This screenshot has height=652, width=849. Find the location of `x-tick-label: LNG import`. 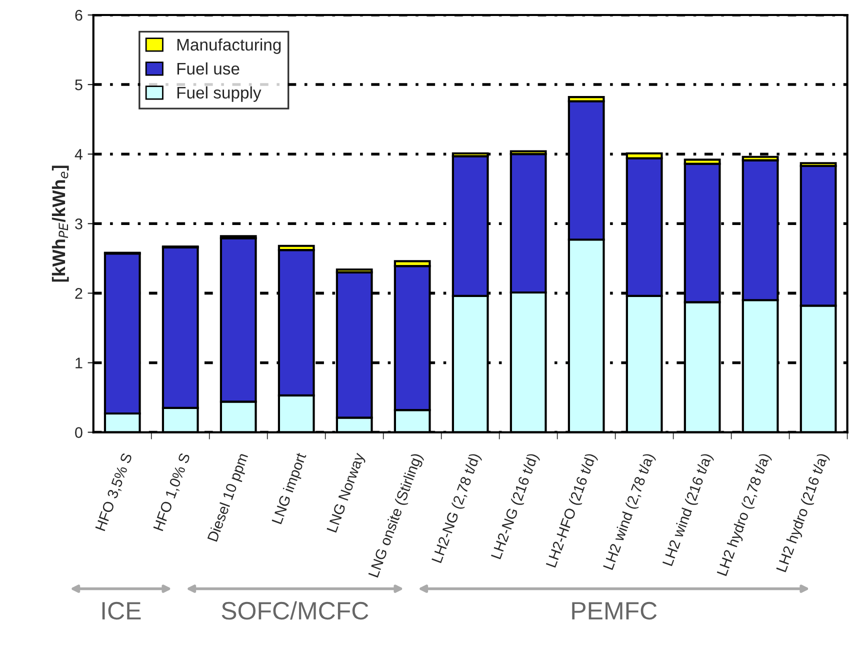

x-tick-label: LNG import is located at coordinates (290, 489).